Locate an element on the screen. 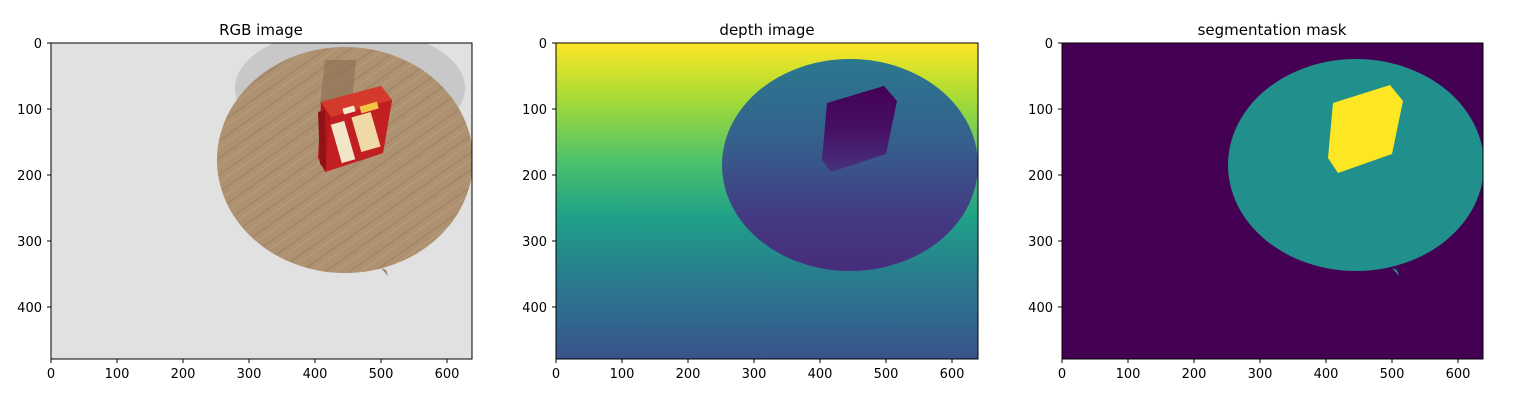 The image size is (1528, 411). box-shadow is located at coordinates (338, 82).